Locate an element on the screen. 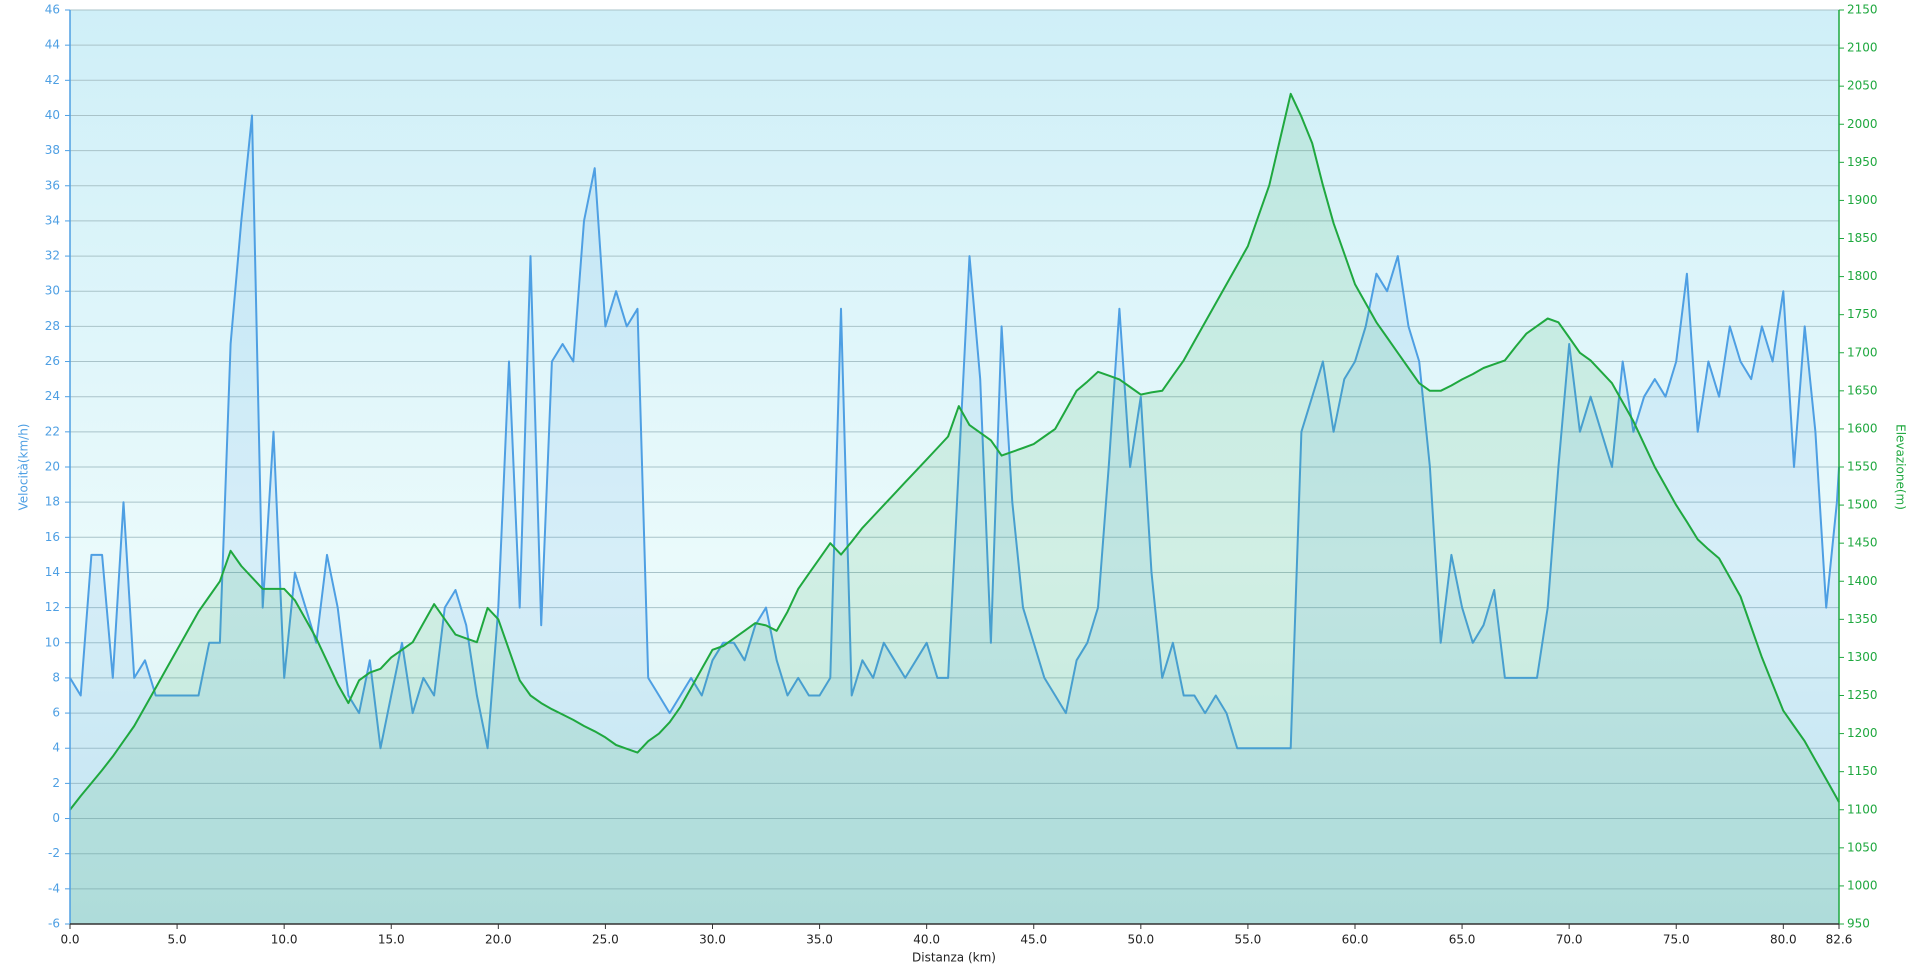 Image resolution: width=1920 pixels, height=971 pixels. y2-axis-title: Elevazione(m) is located at coordinates (1901, 467).